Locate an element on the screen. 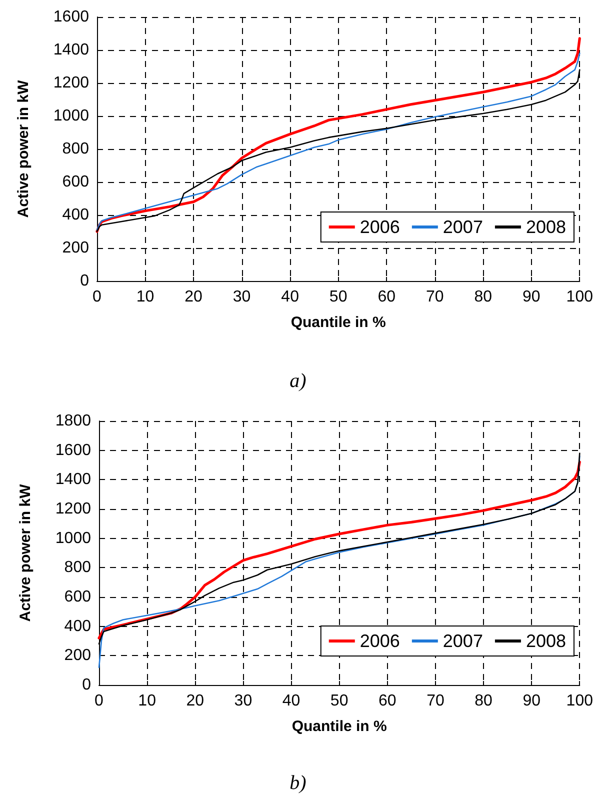 This screenshot has width=596, height=805. text: b) is located at coordinates (298, 783).